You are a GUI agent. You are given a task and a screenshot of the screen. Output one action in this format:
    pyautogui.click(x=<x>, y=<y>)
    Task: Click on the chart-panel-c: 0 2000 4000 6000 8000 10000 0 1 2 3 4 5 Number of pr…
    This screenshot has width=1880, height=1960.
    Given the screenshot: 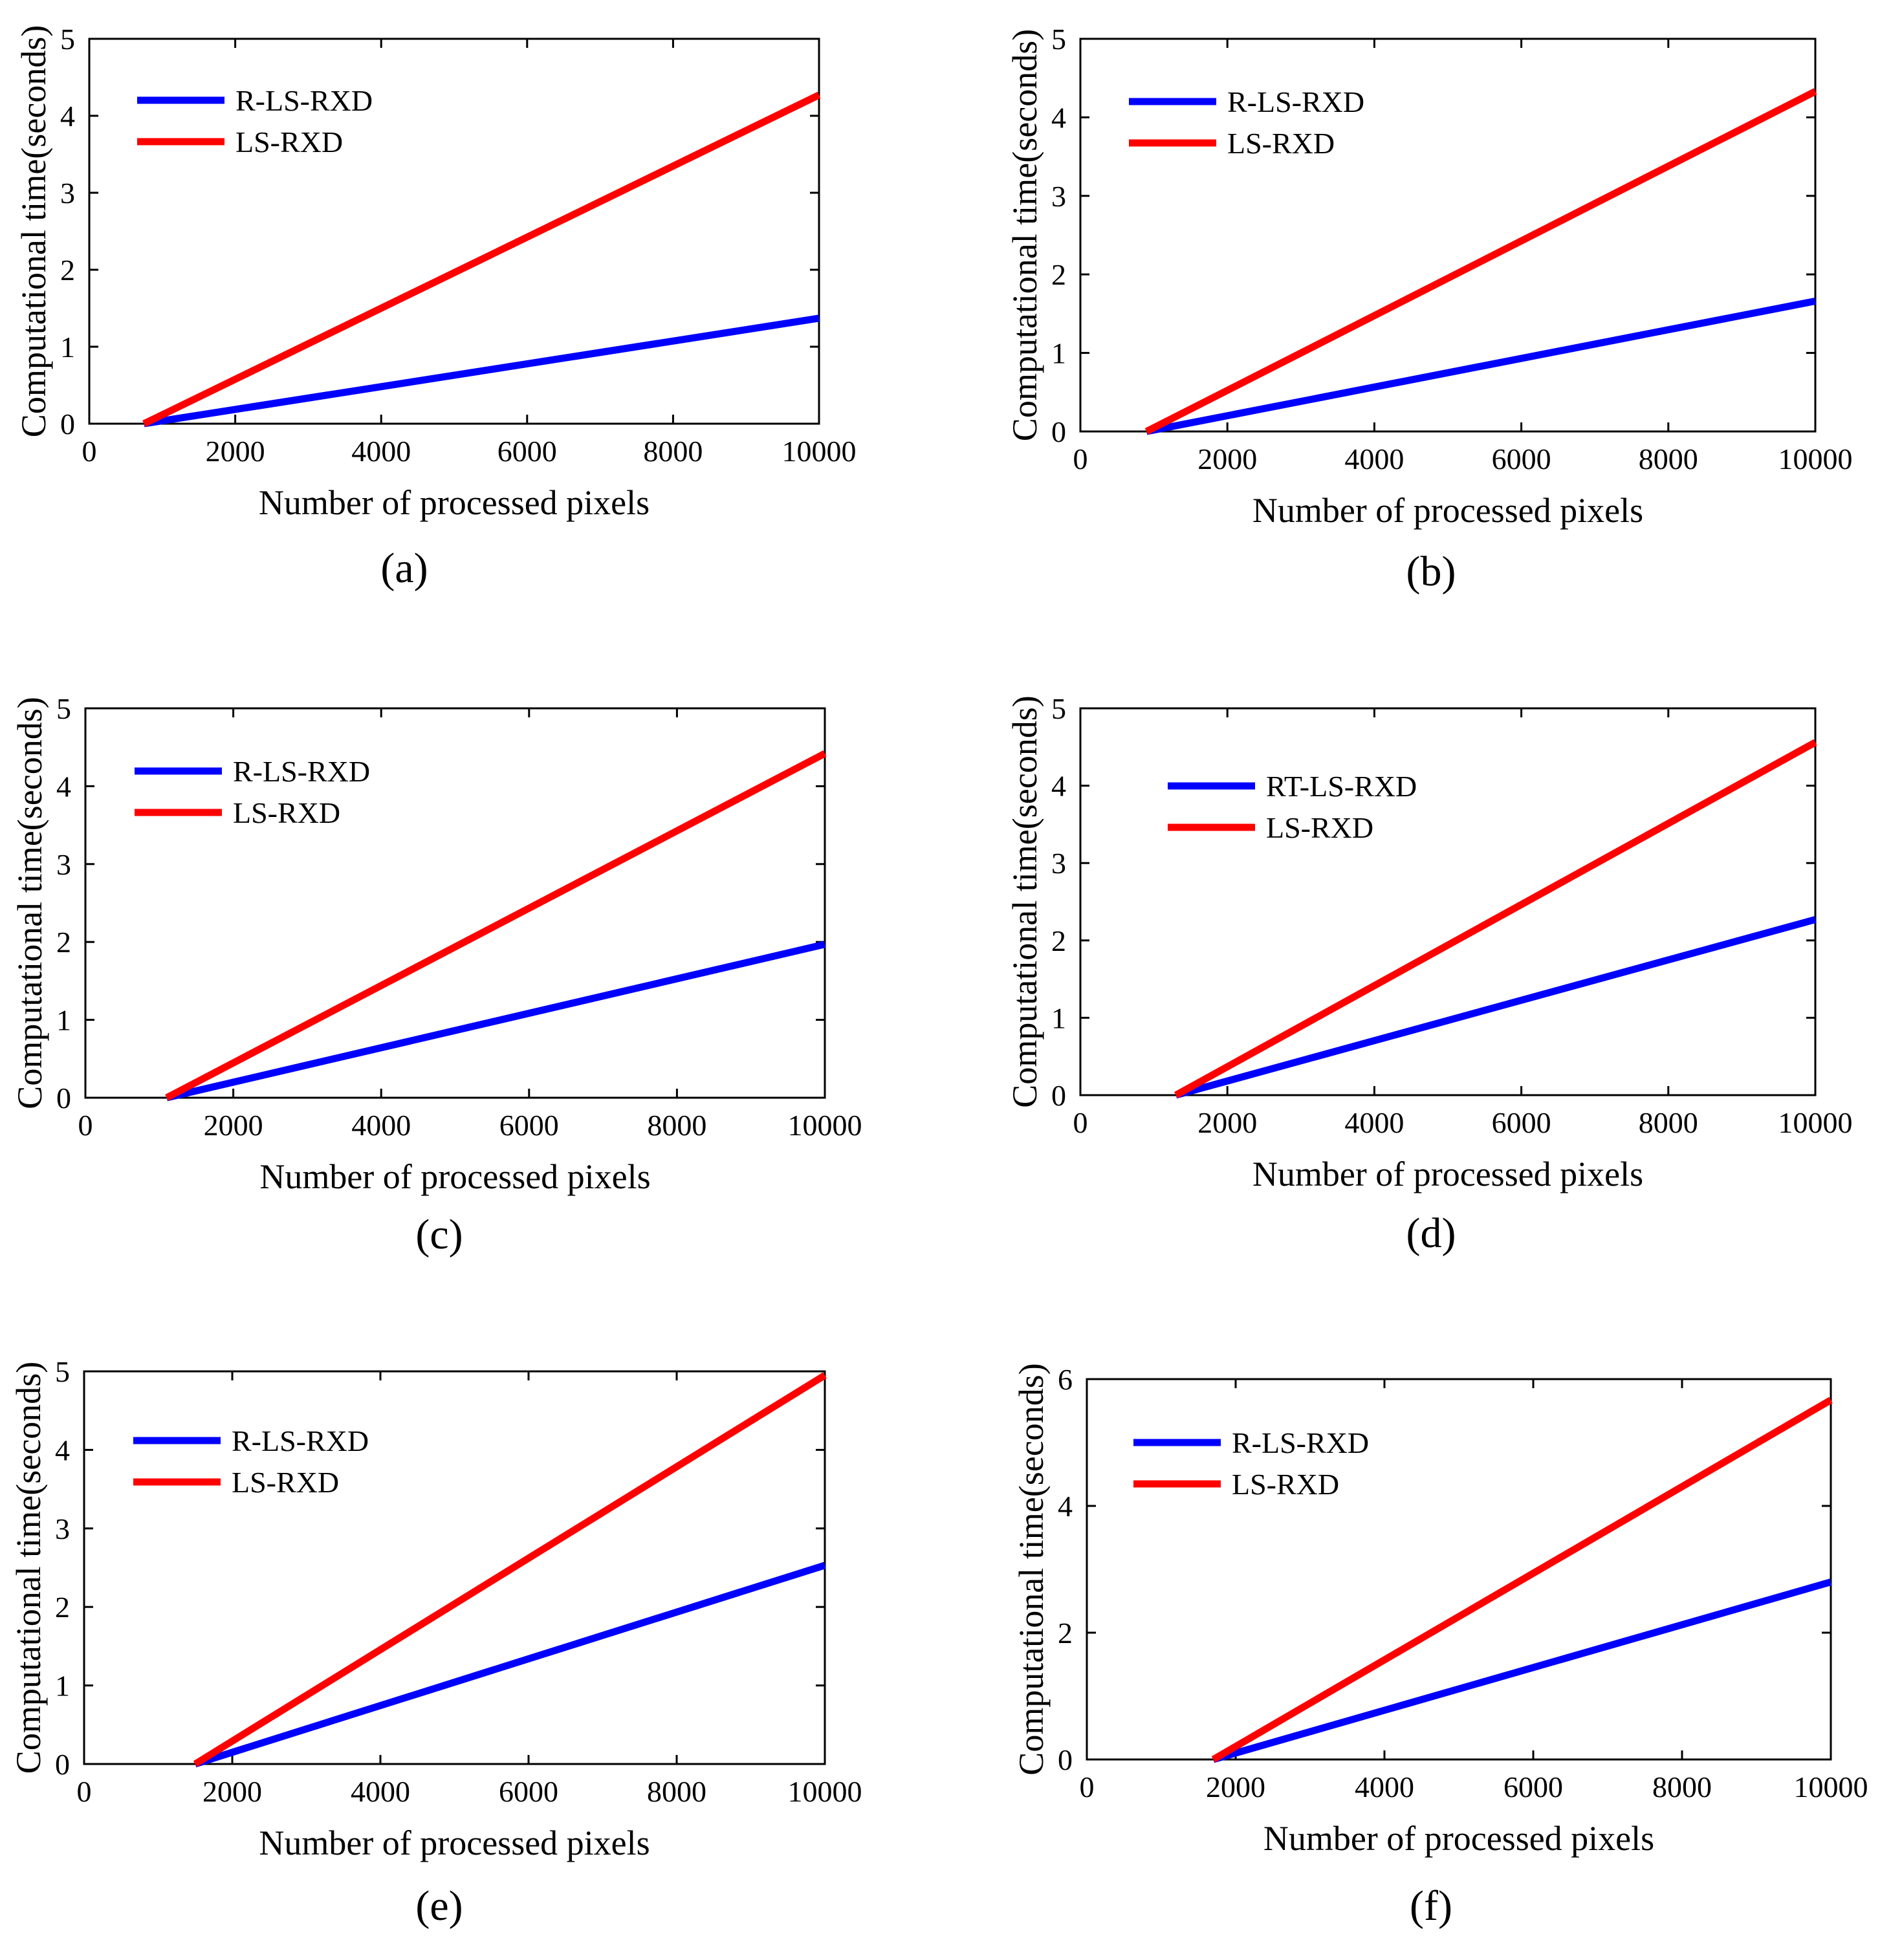 What is the action you would take?
    pyautogui.click(x=436, y=975)
    